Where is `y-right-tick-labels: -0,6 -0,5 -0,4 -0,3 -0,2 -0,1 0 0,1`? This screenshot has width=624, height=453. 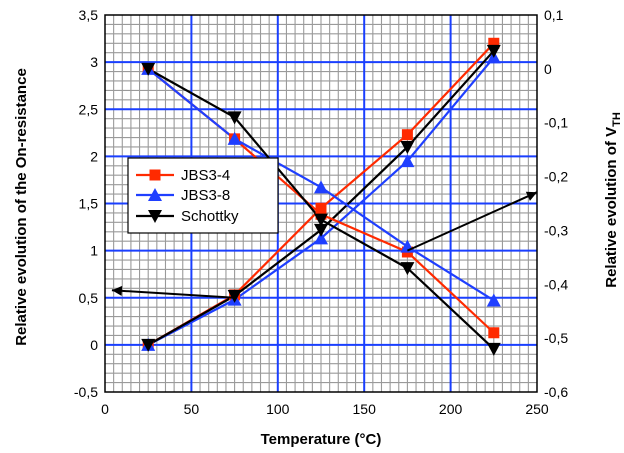
y-right-tick-labels: -0,6 -0,5 -0,4 -0,3 -0,2 -0,1 0 0,1 is located at coordinates (556, 203).